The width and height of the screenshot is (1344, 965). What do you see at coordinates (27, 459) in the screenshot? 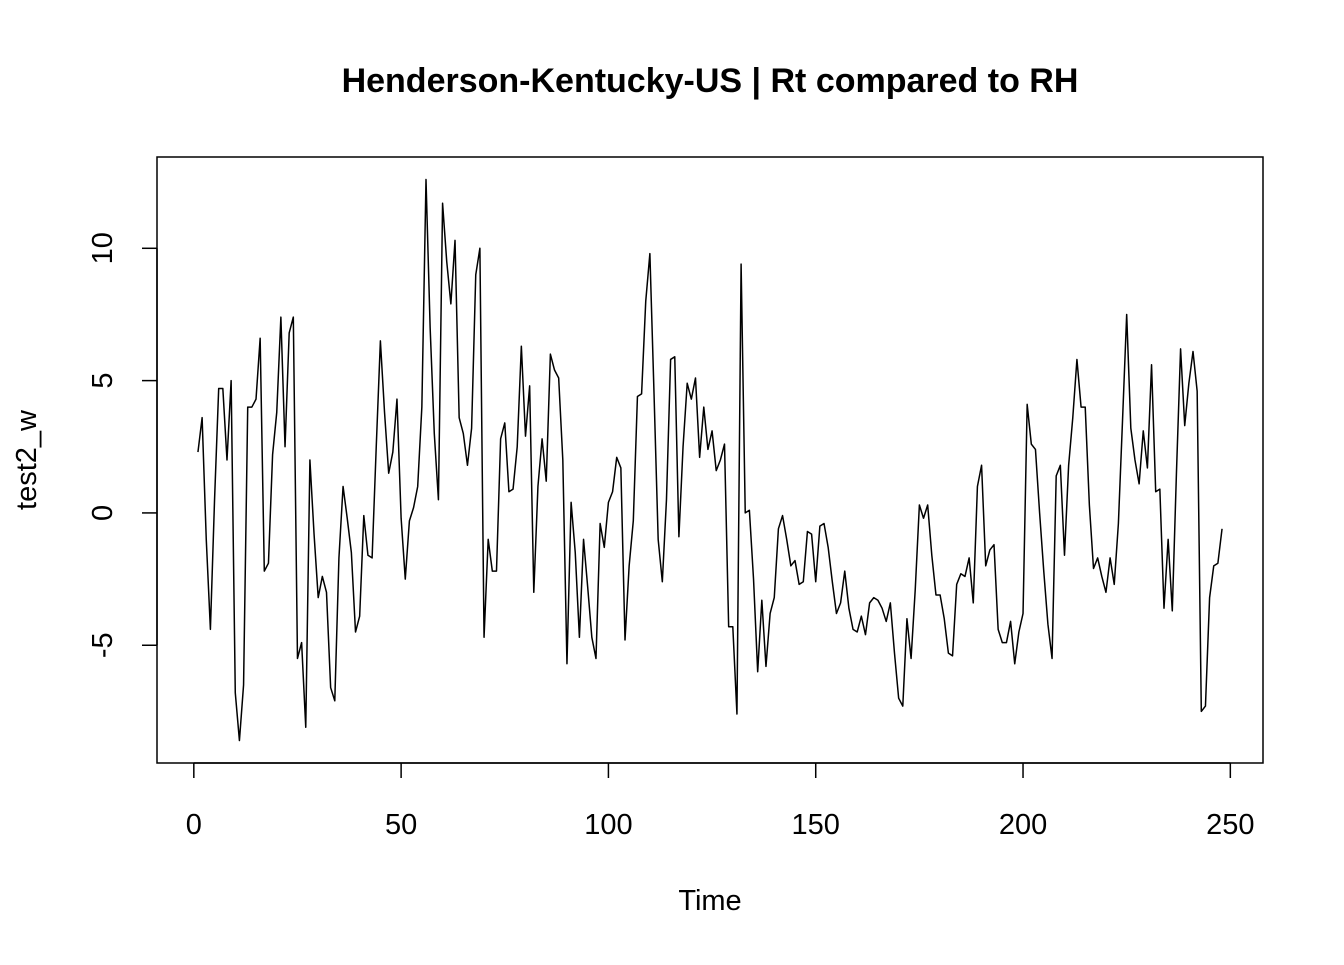
I see `y-axis-label: test2_w` at bounding box center [27, 459].